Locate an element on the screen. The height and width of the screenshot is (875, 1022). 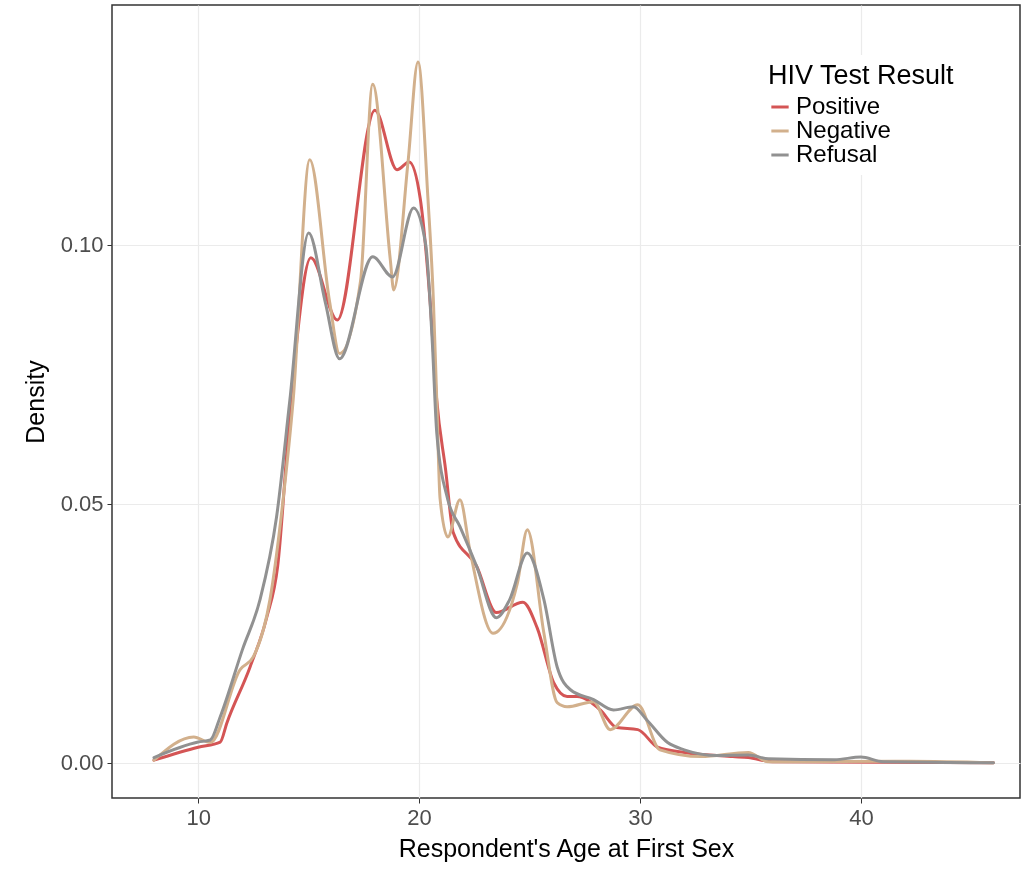
legend-label: Positive is located at coordinates (838, 105).